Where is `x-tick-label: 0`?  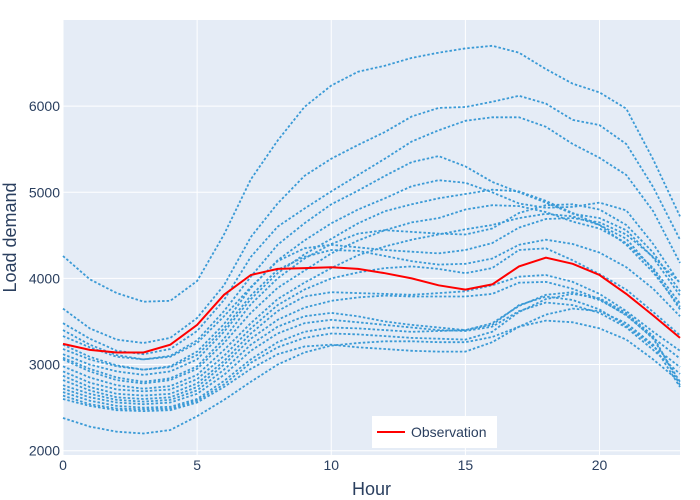
x-tick-label: 0 is located at coordinates (63, 465).